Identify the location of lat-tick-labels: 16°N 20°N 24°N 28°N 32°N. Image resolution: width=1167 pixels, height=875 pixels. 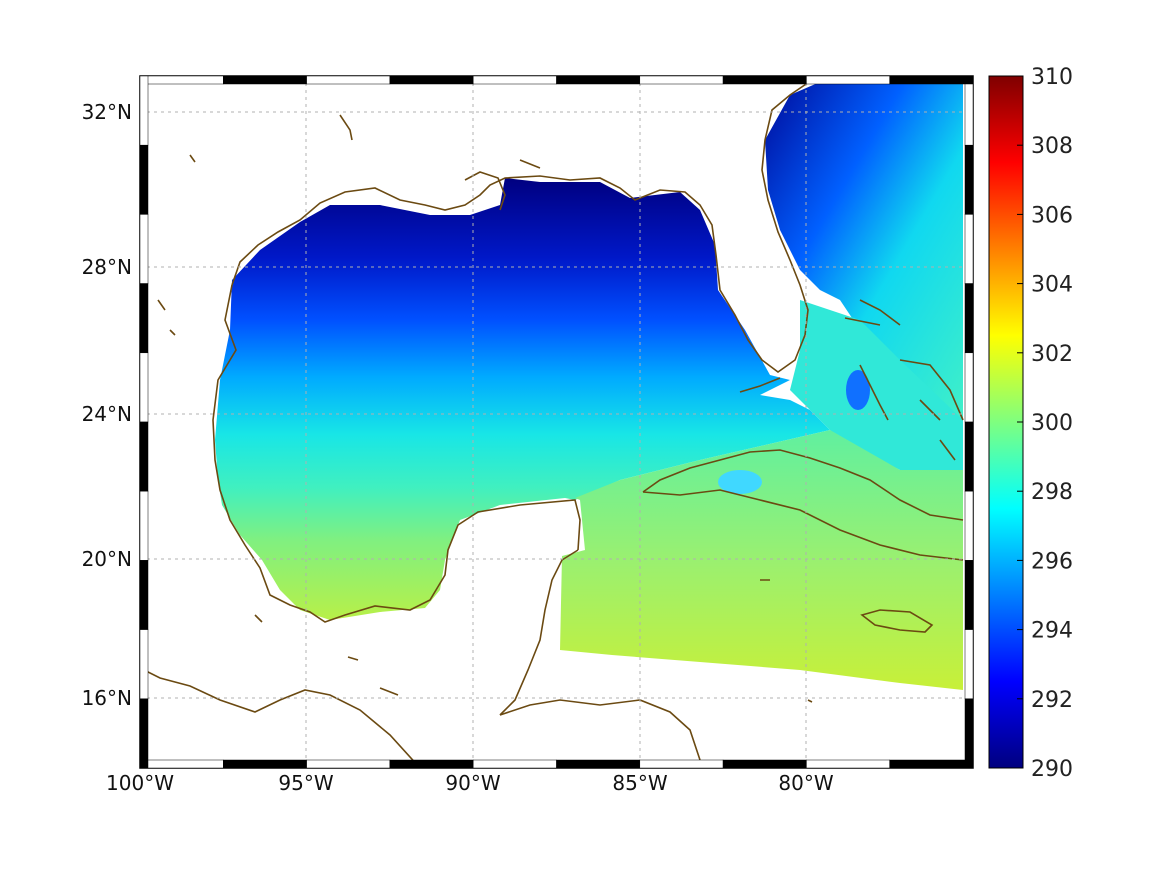
(107, 405).